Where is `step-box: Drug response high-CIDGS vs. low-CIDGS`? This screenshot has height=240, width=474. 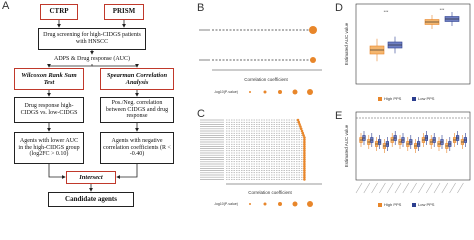 step-box: Drug response high-CIDGS vs. low-CIDGS is located at coordinates (49, 110).